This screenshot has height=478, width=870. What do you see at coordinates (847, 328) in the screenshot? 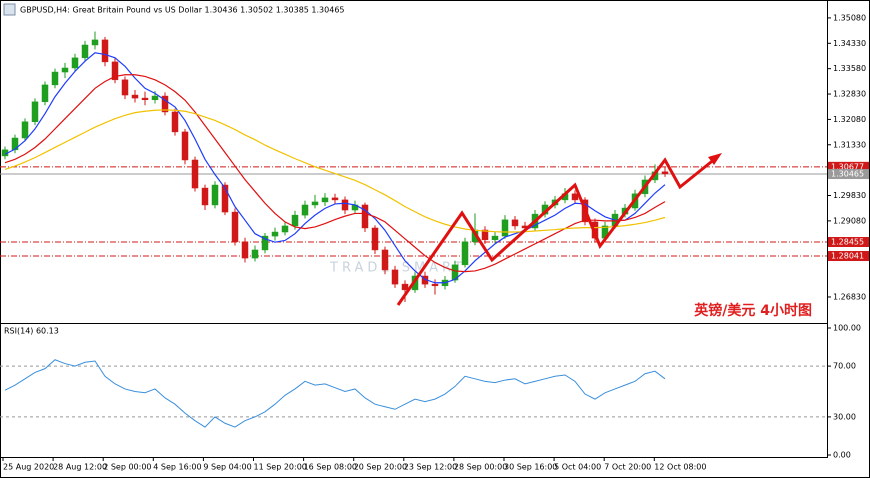
I see `y-tick-label: 100.00` at bounding box center [847, 328].